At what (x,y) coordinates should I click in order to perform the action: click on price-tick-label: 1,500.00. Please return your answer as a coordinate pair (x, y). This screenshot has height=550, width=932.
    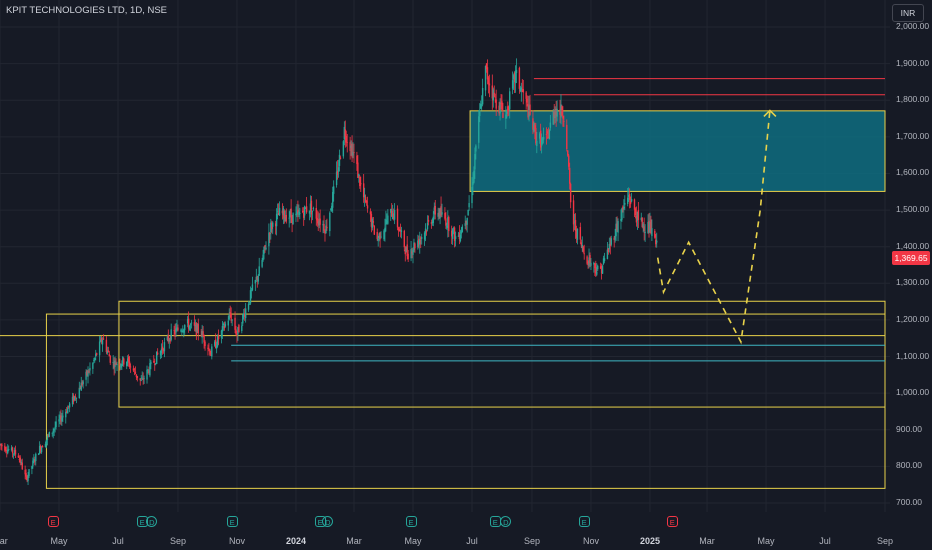
    Looking at the image, I should click on (913, 209).